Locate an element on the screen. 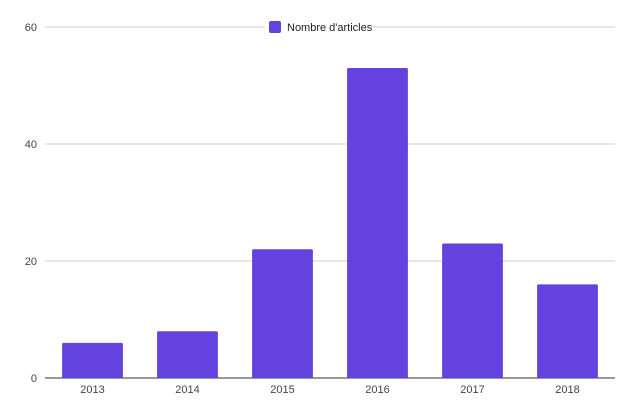 The width and height of the screenshot is (636, 417). bar-2016 is located at coordinates (377, 222).